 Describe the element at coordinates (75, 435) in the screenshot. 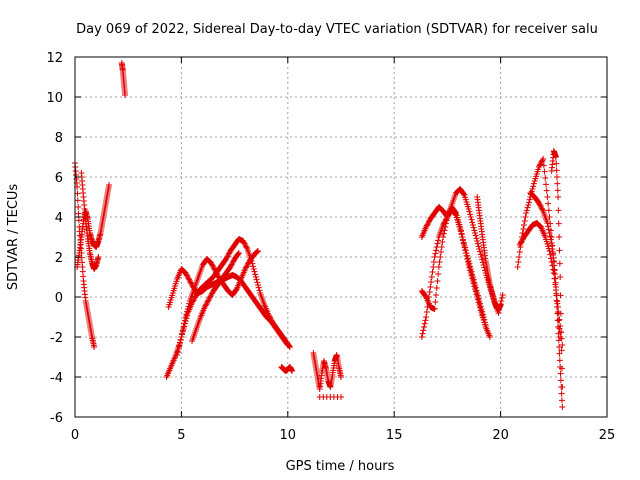

I see `x-tick-label: 0` at that location.